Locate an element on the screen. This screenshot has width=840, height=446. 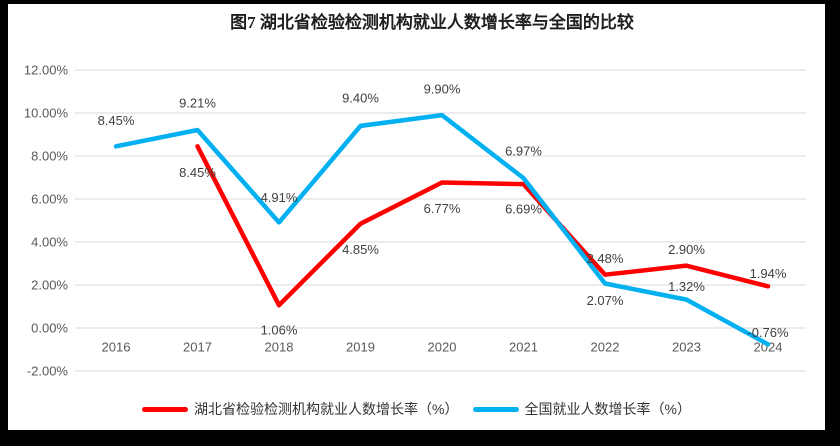
x-axis-category-label: 2018 is located at coordinates (279, 347).